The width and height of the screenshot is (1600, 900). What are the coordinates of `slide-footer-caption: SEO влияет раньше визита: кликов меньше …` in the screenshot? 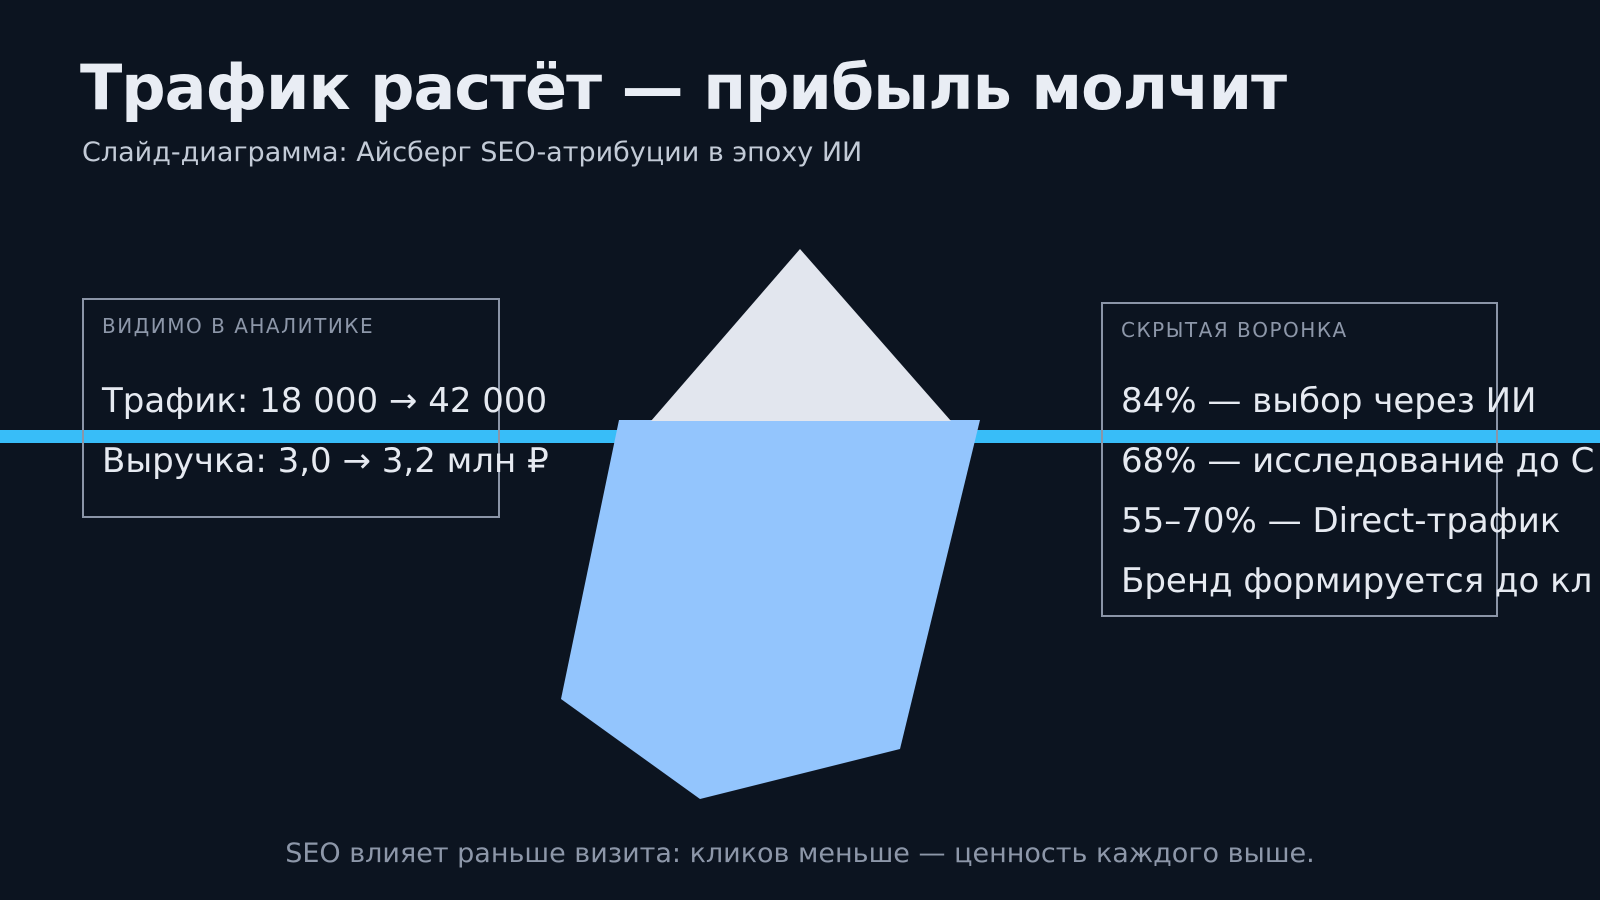 It's located at (800, 853).